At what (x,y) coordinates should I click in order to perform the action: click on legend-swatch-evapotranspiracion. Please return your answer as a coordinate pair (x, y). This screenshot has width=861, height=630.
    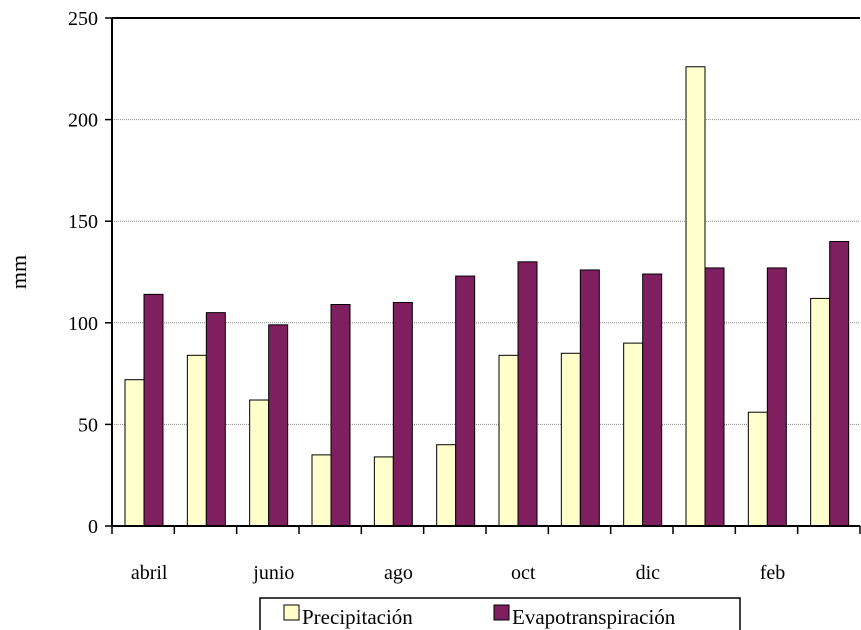
    Looking at the image, I should click on (501, 612).